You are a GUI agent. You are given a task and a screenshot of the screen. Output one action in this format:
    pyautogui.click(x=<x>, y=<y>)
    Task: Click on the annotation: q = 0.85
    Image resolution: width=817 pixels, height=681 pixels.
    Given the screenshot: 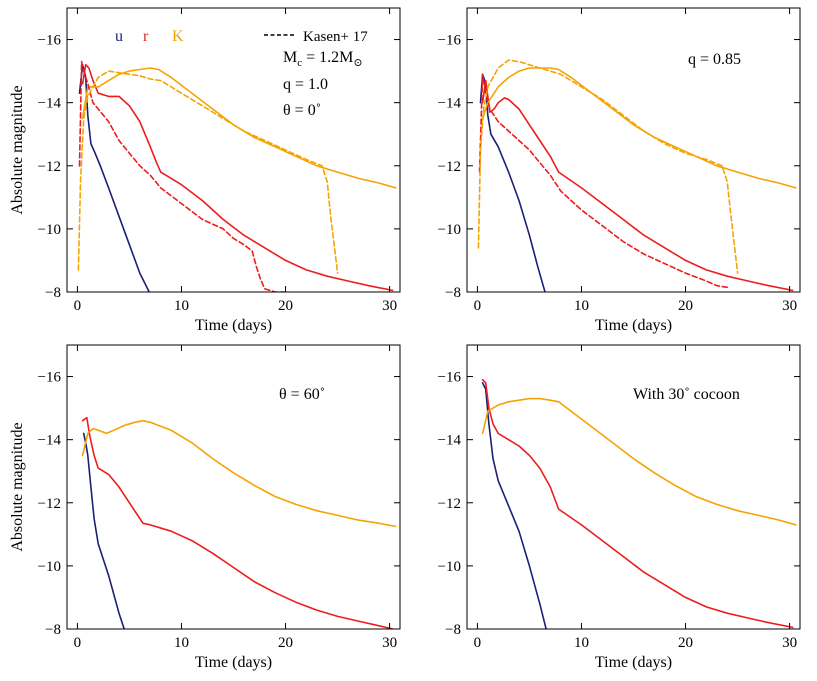 What is the action you would take?
    pyautogui.click(x=714, y=59)
    